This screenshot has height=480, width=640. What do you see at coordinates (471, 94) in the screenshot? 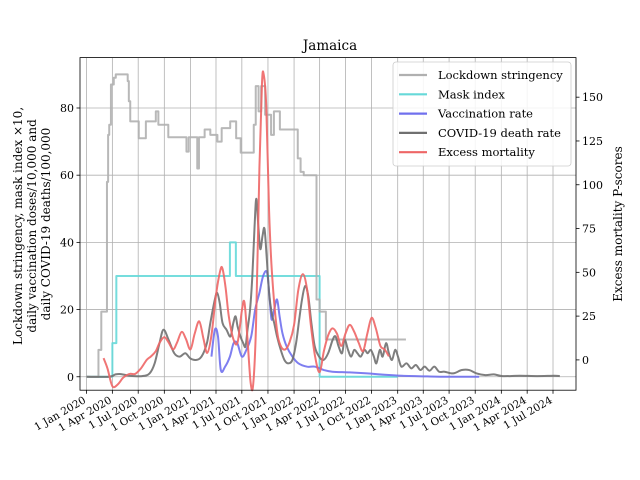
I see `legend-label: Mask index` at bounding box center [471, 94].